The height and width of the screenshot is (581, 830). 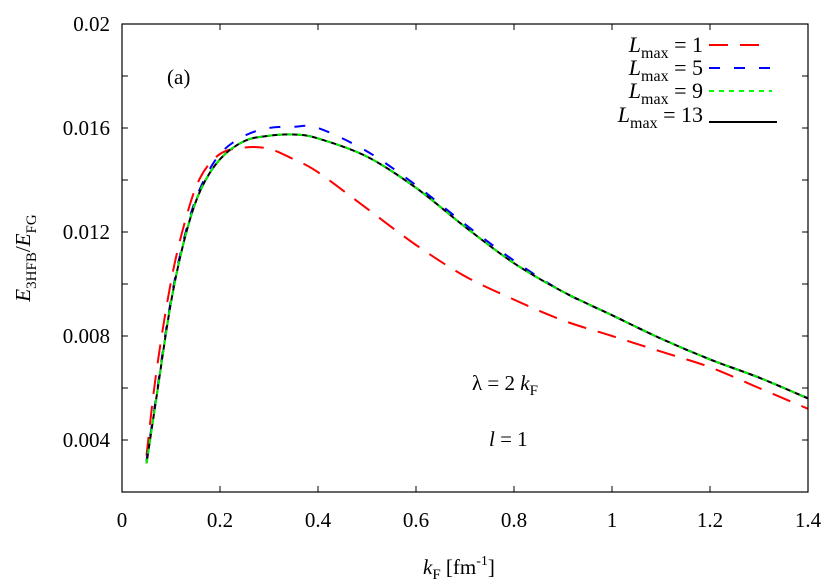 What do you see at coordinates (122, 520) in the screenshot?
I see `x-tick-label: 0` at bounding box center [122, 520].